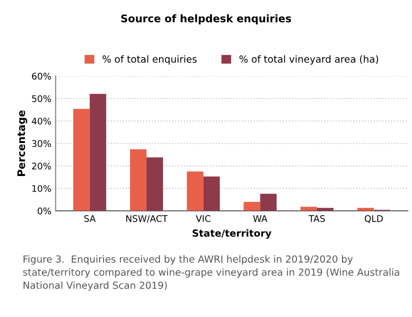 The width and height of the screenshot is (412, 317). I want to click on y-tick-label: 0%, so click(44, 211).